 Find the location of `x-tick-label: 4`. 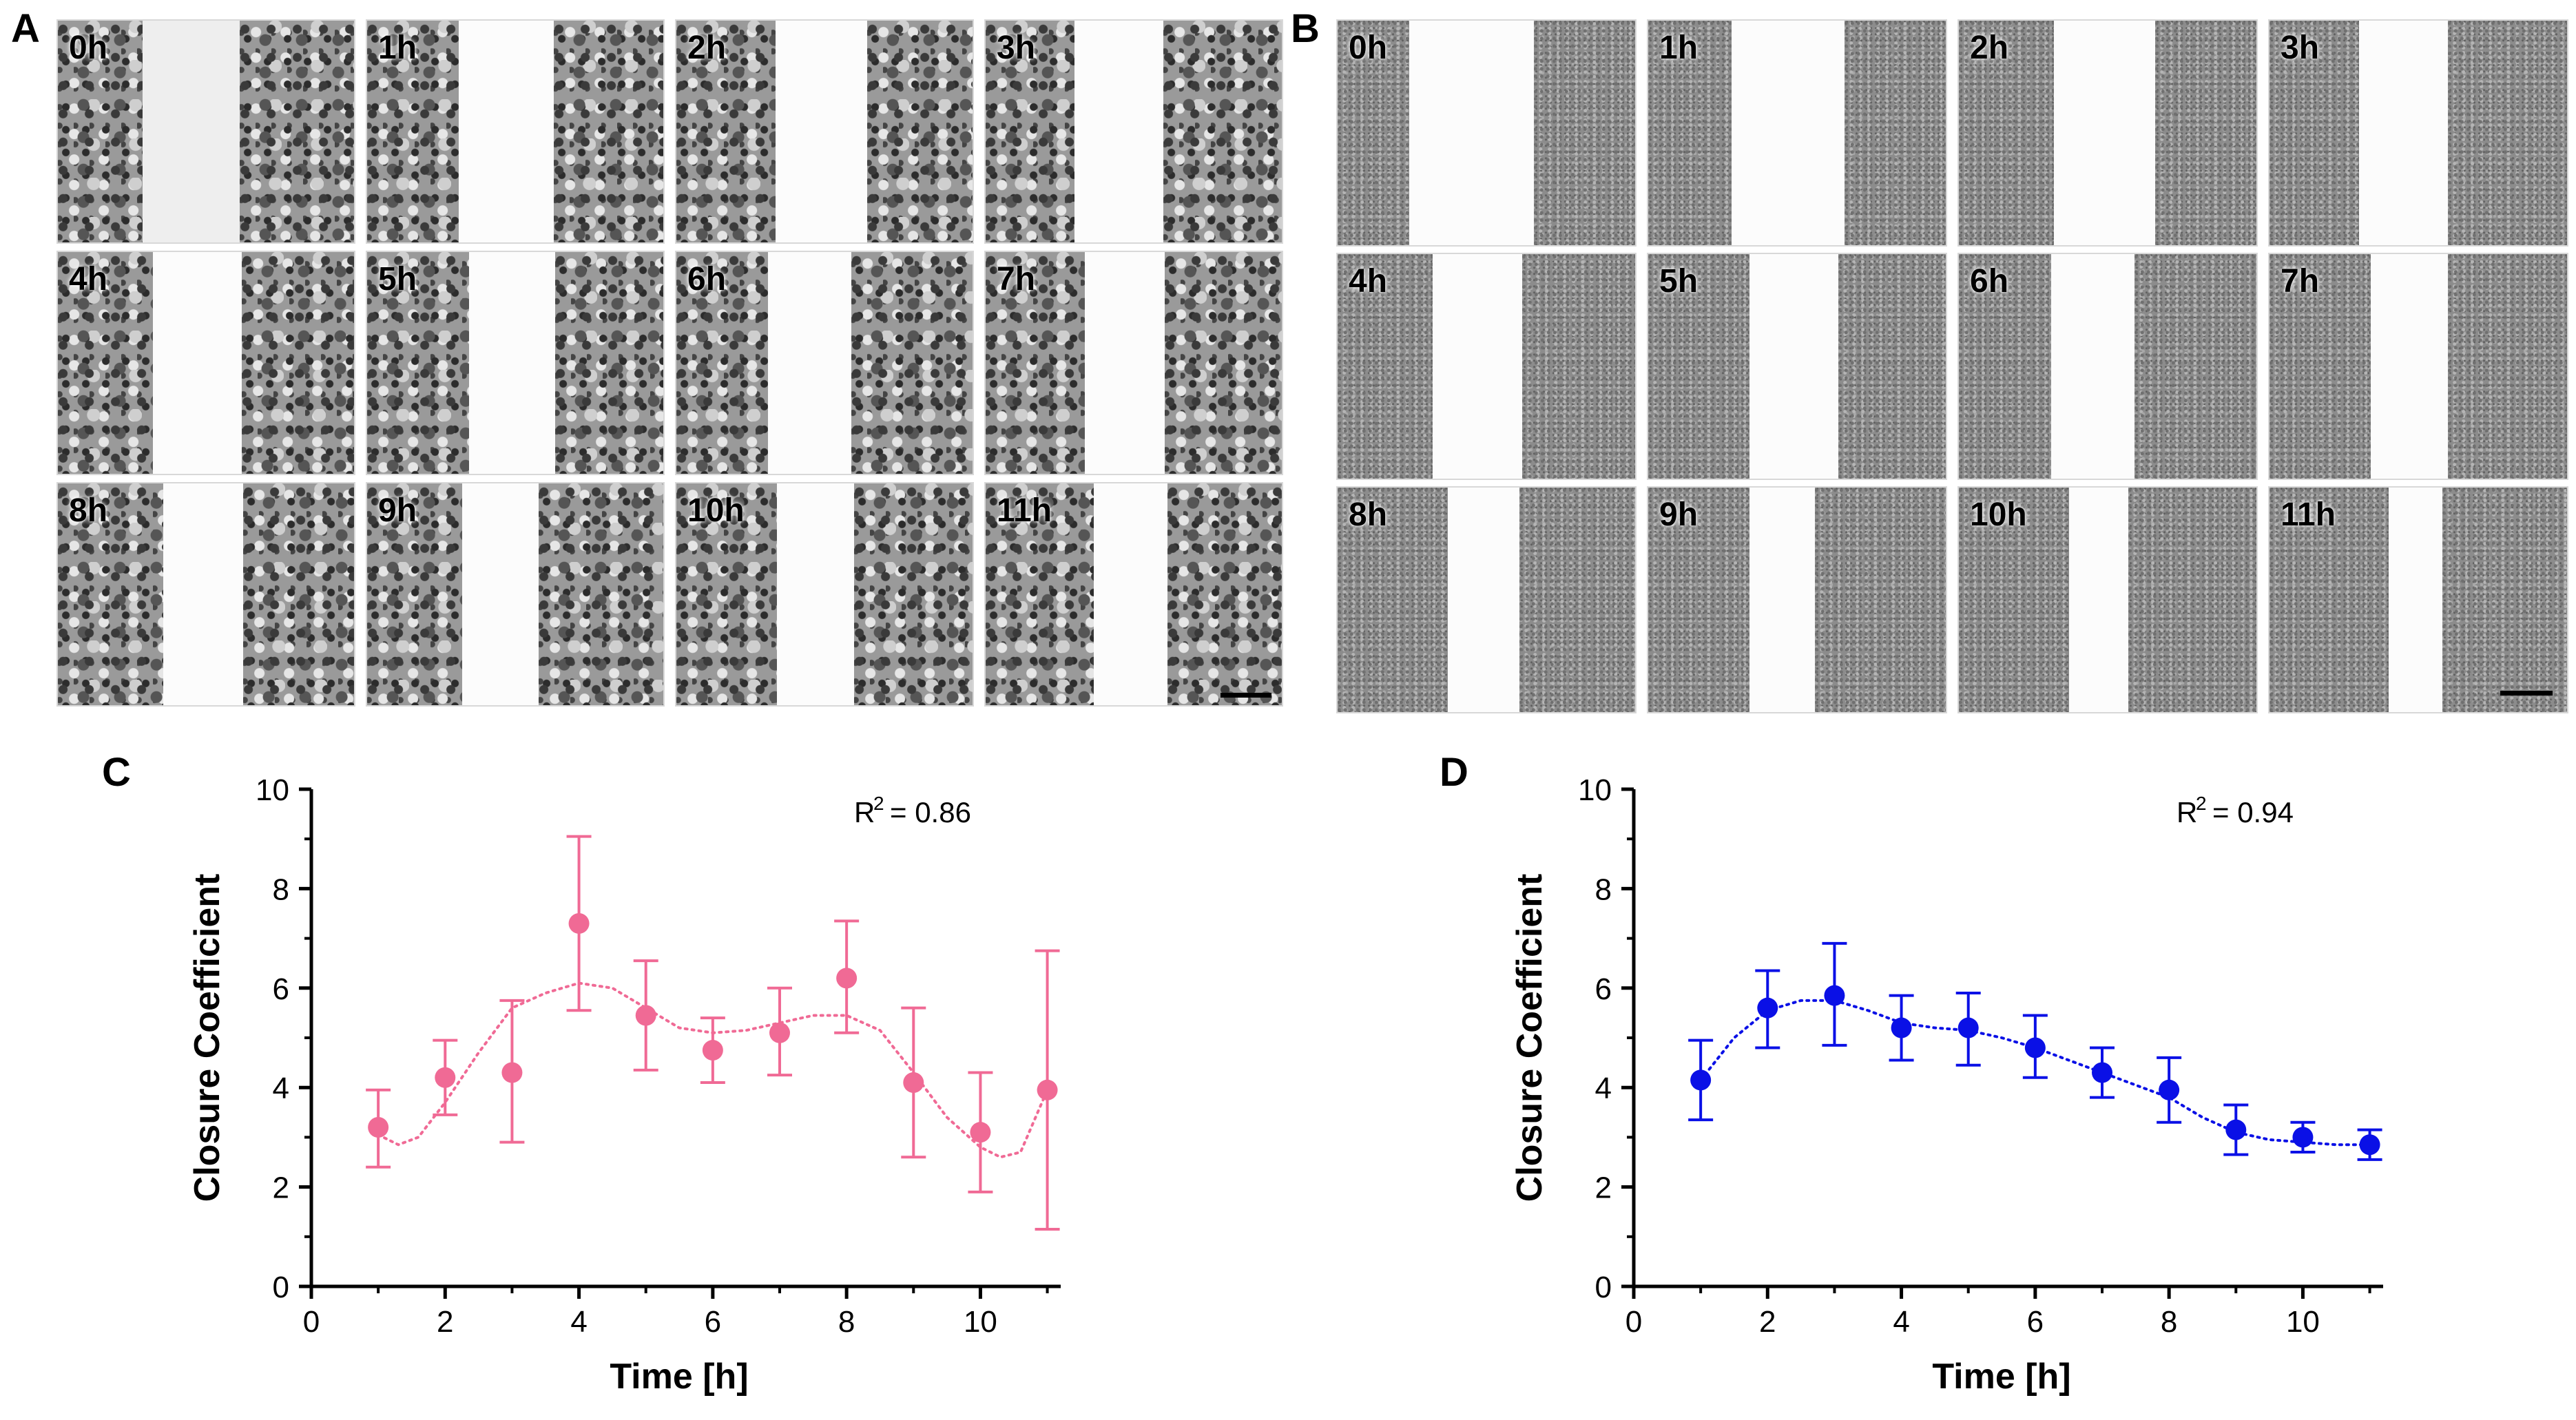

x-tick-label: 4 is located at coordinates (1901, 1322).